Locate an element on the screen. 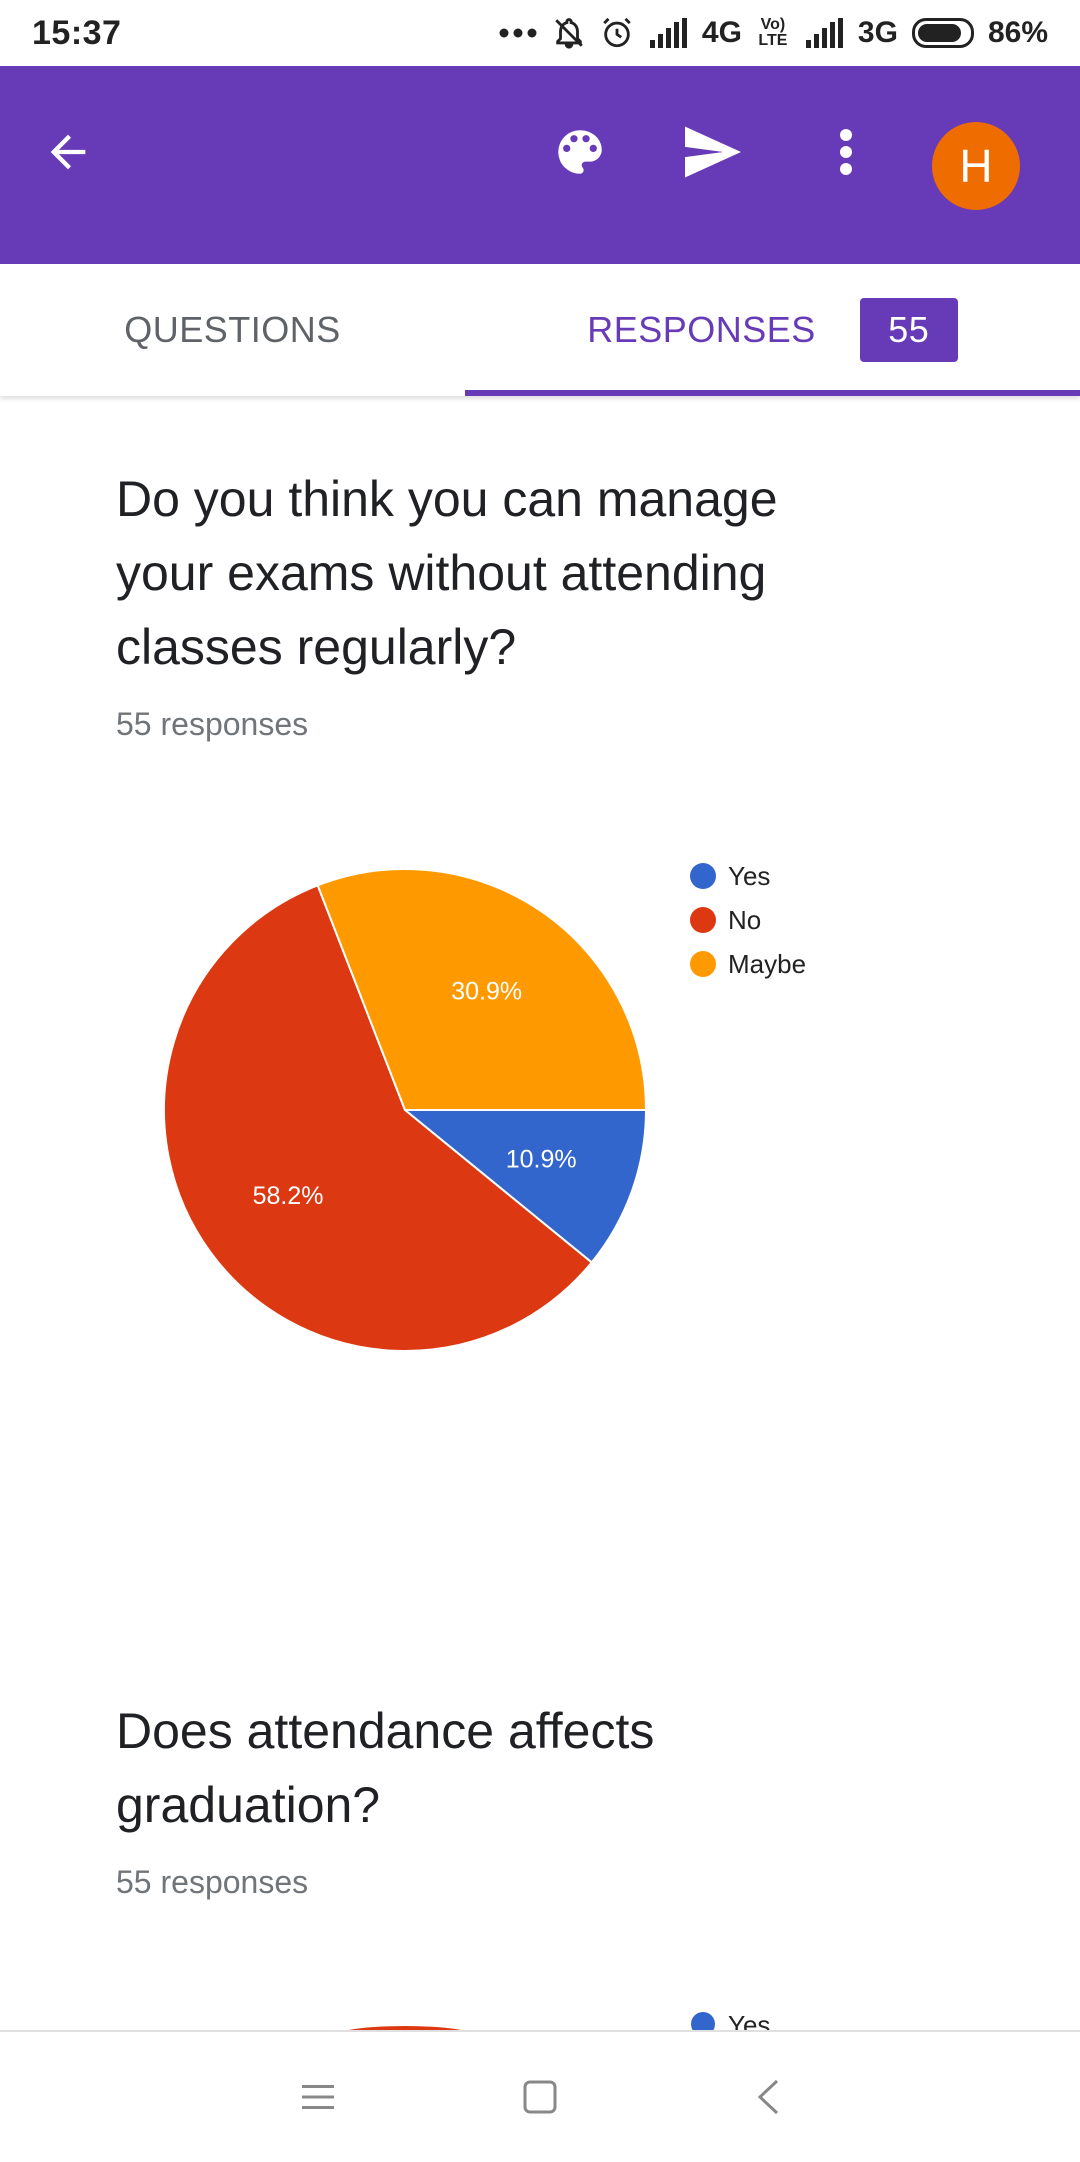 The height and width of the screenshot is (2162, 1080). square-icon is located at coordinates (540, 2097).